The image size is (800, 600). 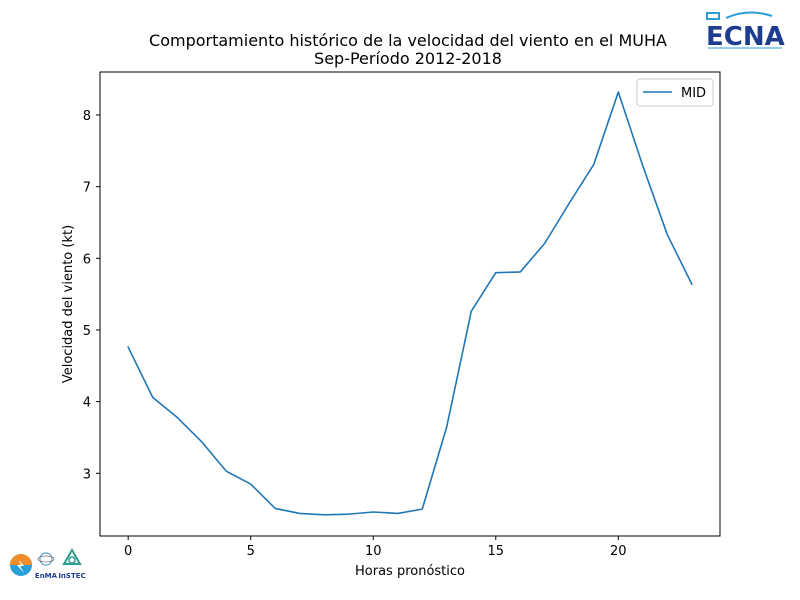 What do you see at coordinates (87, 331) in the screenshot?
I see `y-tick-label: 5` at bounding box center [87, 331].